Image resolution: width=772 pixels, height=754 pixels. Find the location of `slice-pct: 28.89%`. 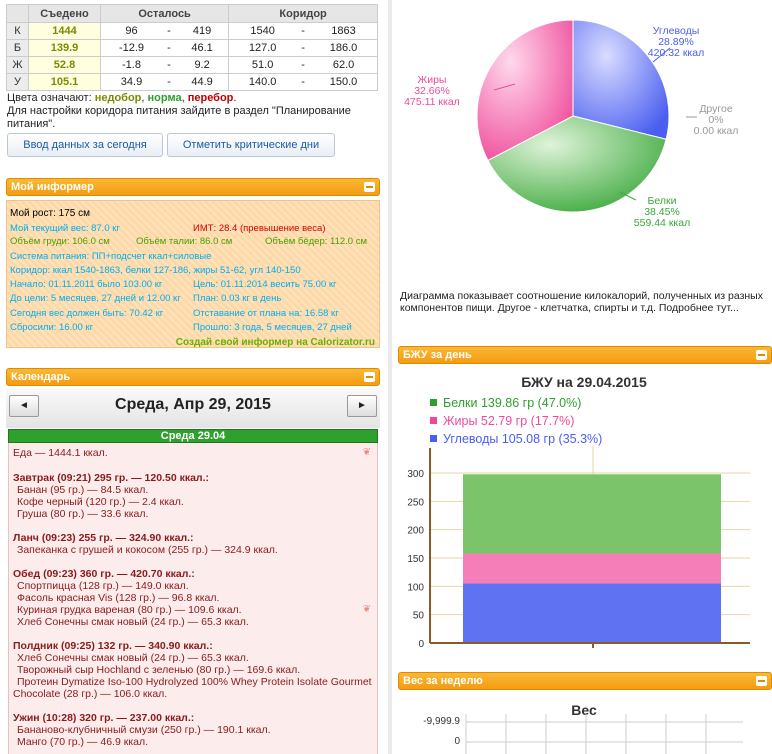

slice-pct: 28.89% is located at coordinates (676, 42).